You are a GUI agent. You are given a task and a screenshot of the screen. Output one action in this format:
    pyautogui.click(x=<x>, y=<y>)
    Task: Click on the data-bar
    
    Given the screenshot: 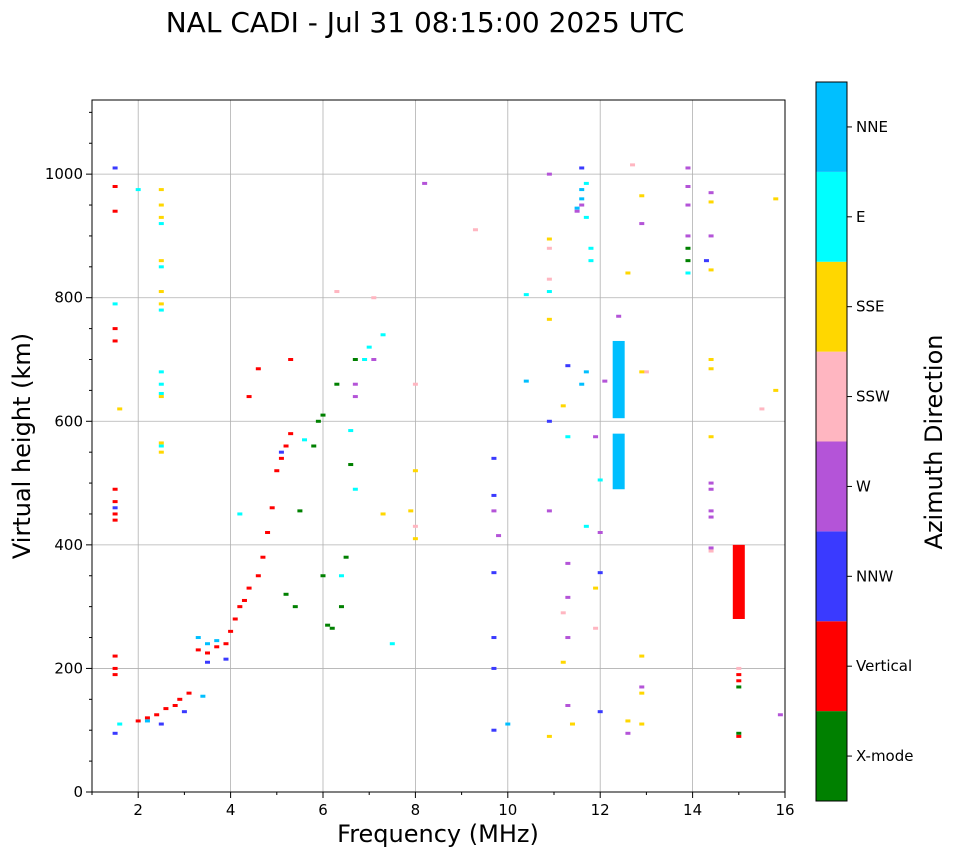 What is the action you would take?
    pyautogui.click(x=618, y=461)
    